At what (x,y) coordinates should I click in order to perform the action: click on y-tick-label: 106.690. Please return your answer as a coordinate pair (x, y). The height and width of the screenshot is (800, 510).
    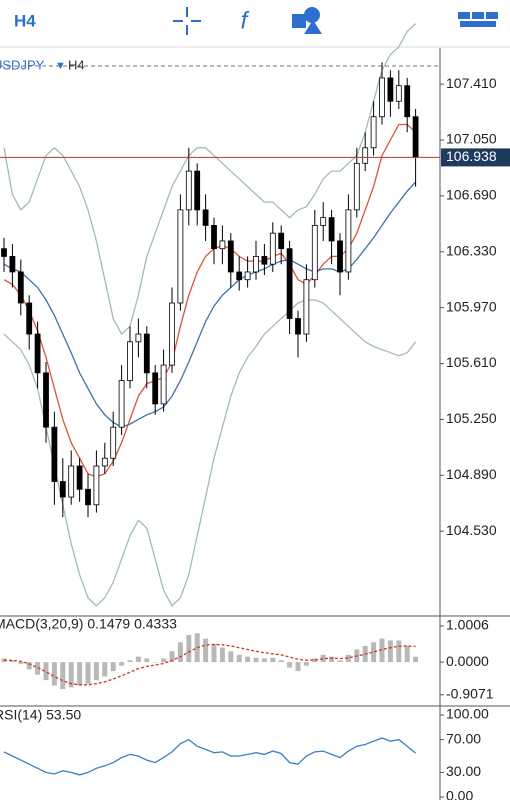
    Looking at the image, I should click on (471, 195).